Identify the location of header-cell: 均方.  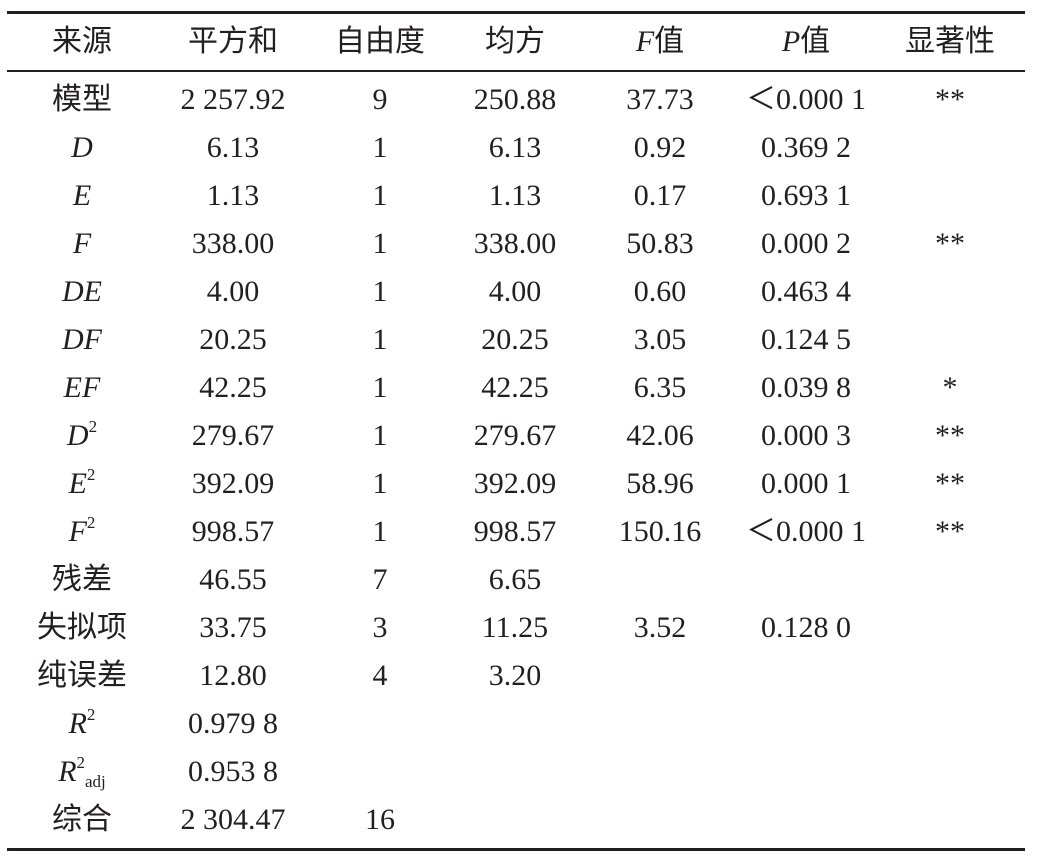
(515, 41).